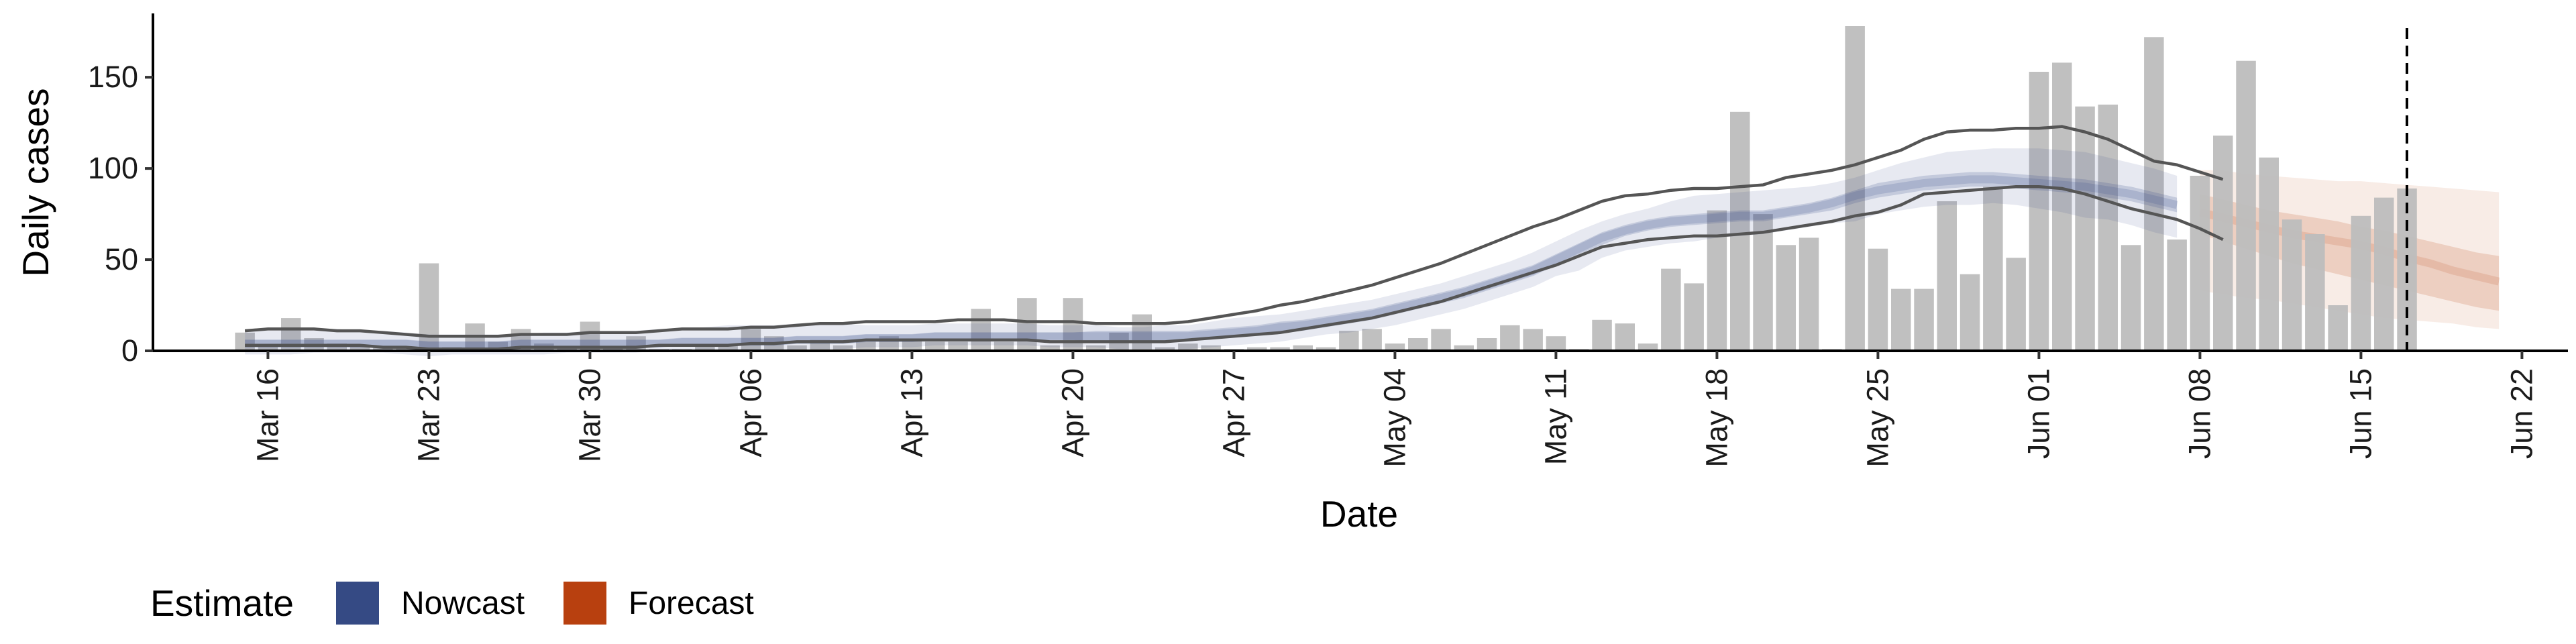 This screenshot has height=644, width=2576. What do you see at coordinates (267, 415) in the screenshot?
I see `x-tick-label: Mar 16` at bounding box center [267, 415].